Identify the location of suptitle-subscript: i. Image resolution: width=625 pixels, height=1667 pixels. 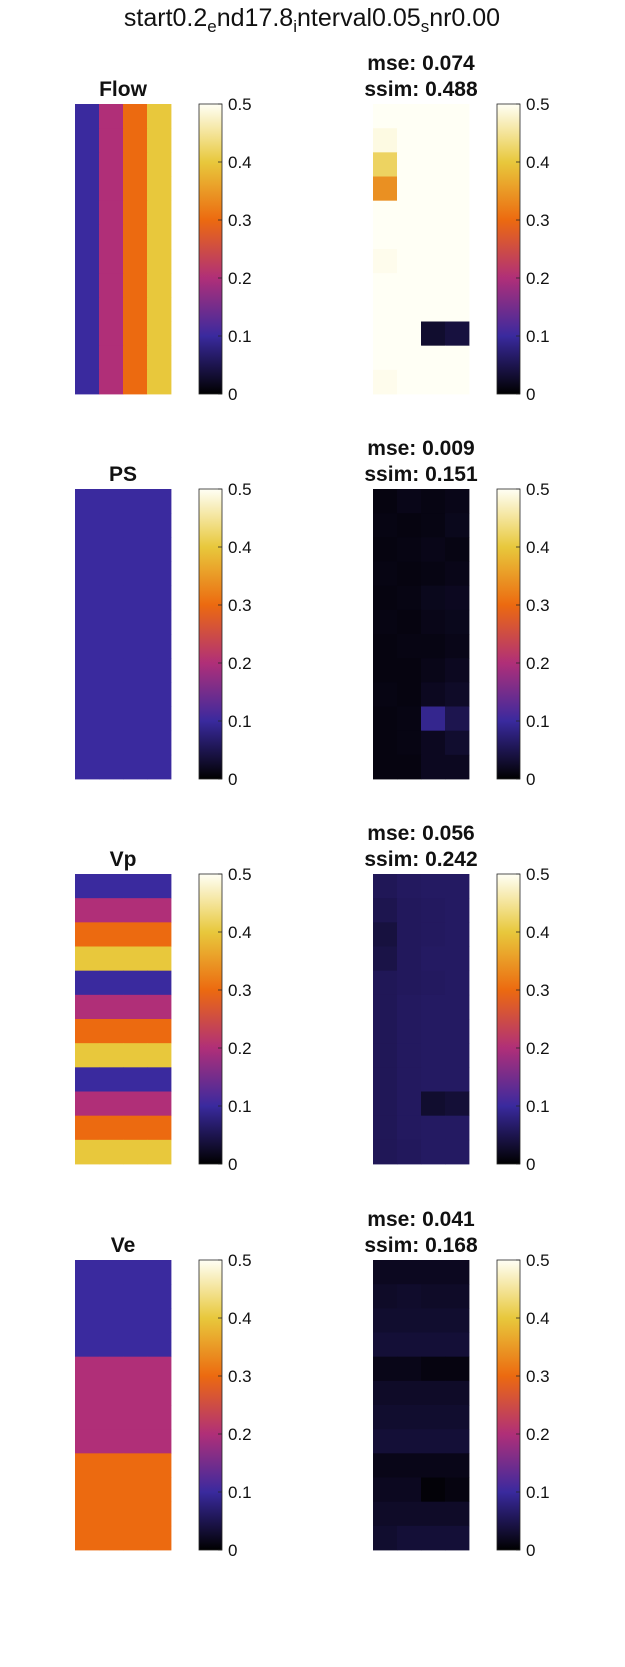
(295, 26).